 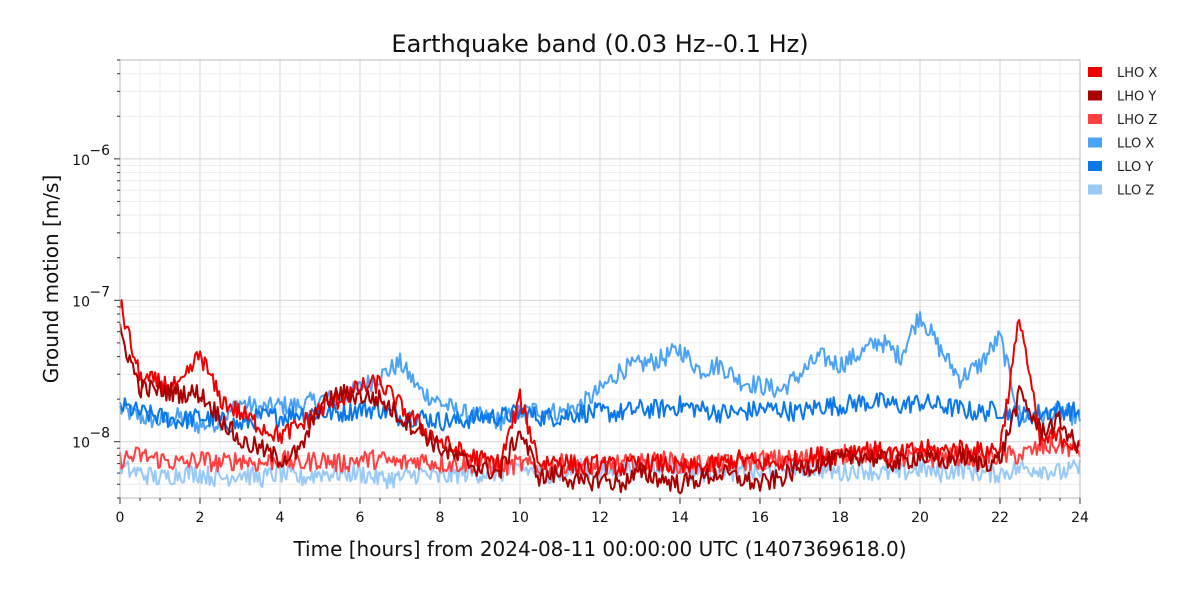 I want to click on x-tick-label: 18, so click(x=840, y=518).